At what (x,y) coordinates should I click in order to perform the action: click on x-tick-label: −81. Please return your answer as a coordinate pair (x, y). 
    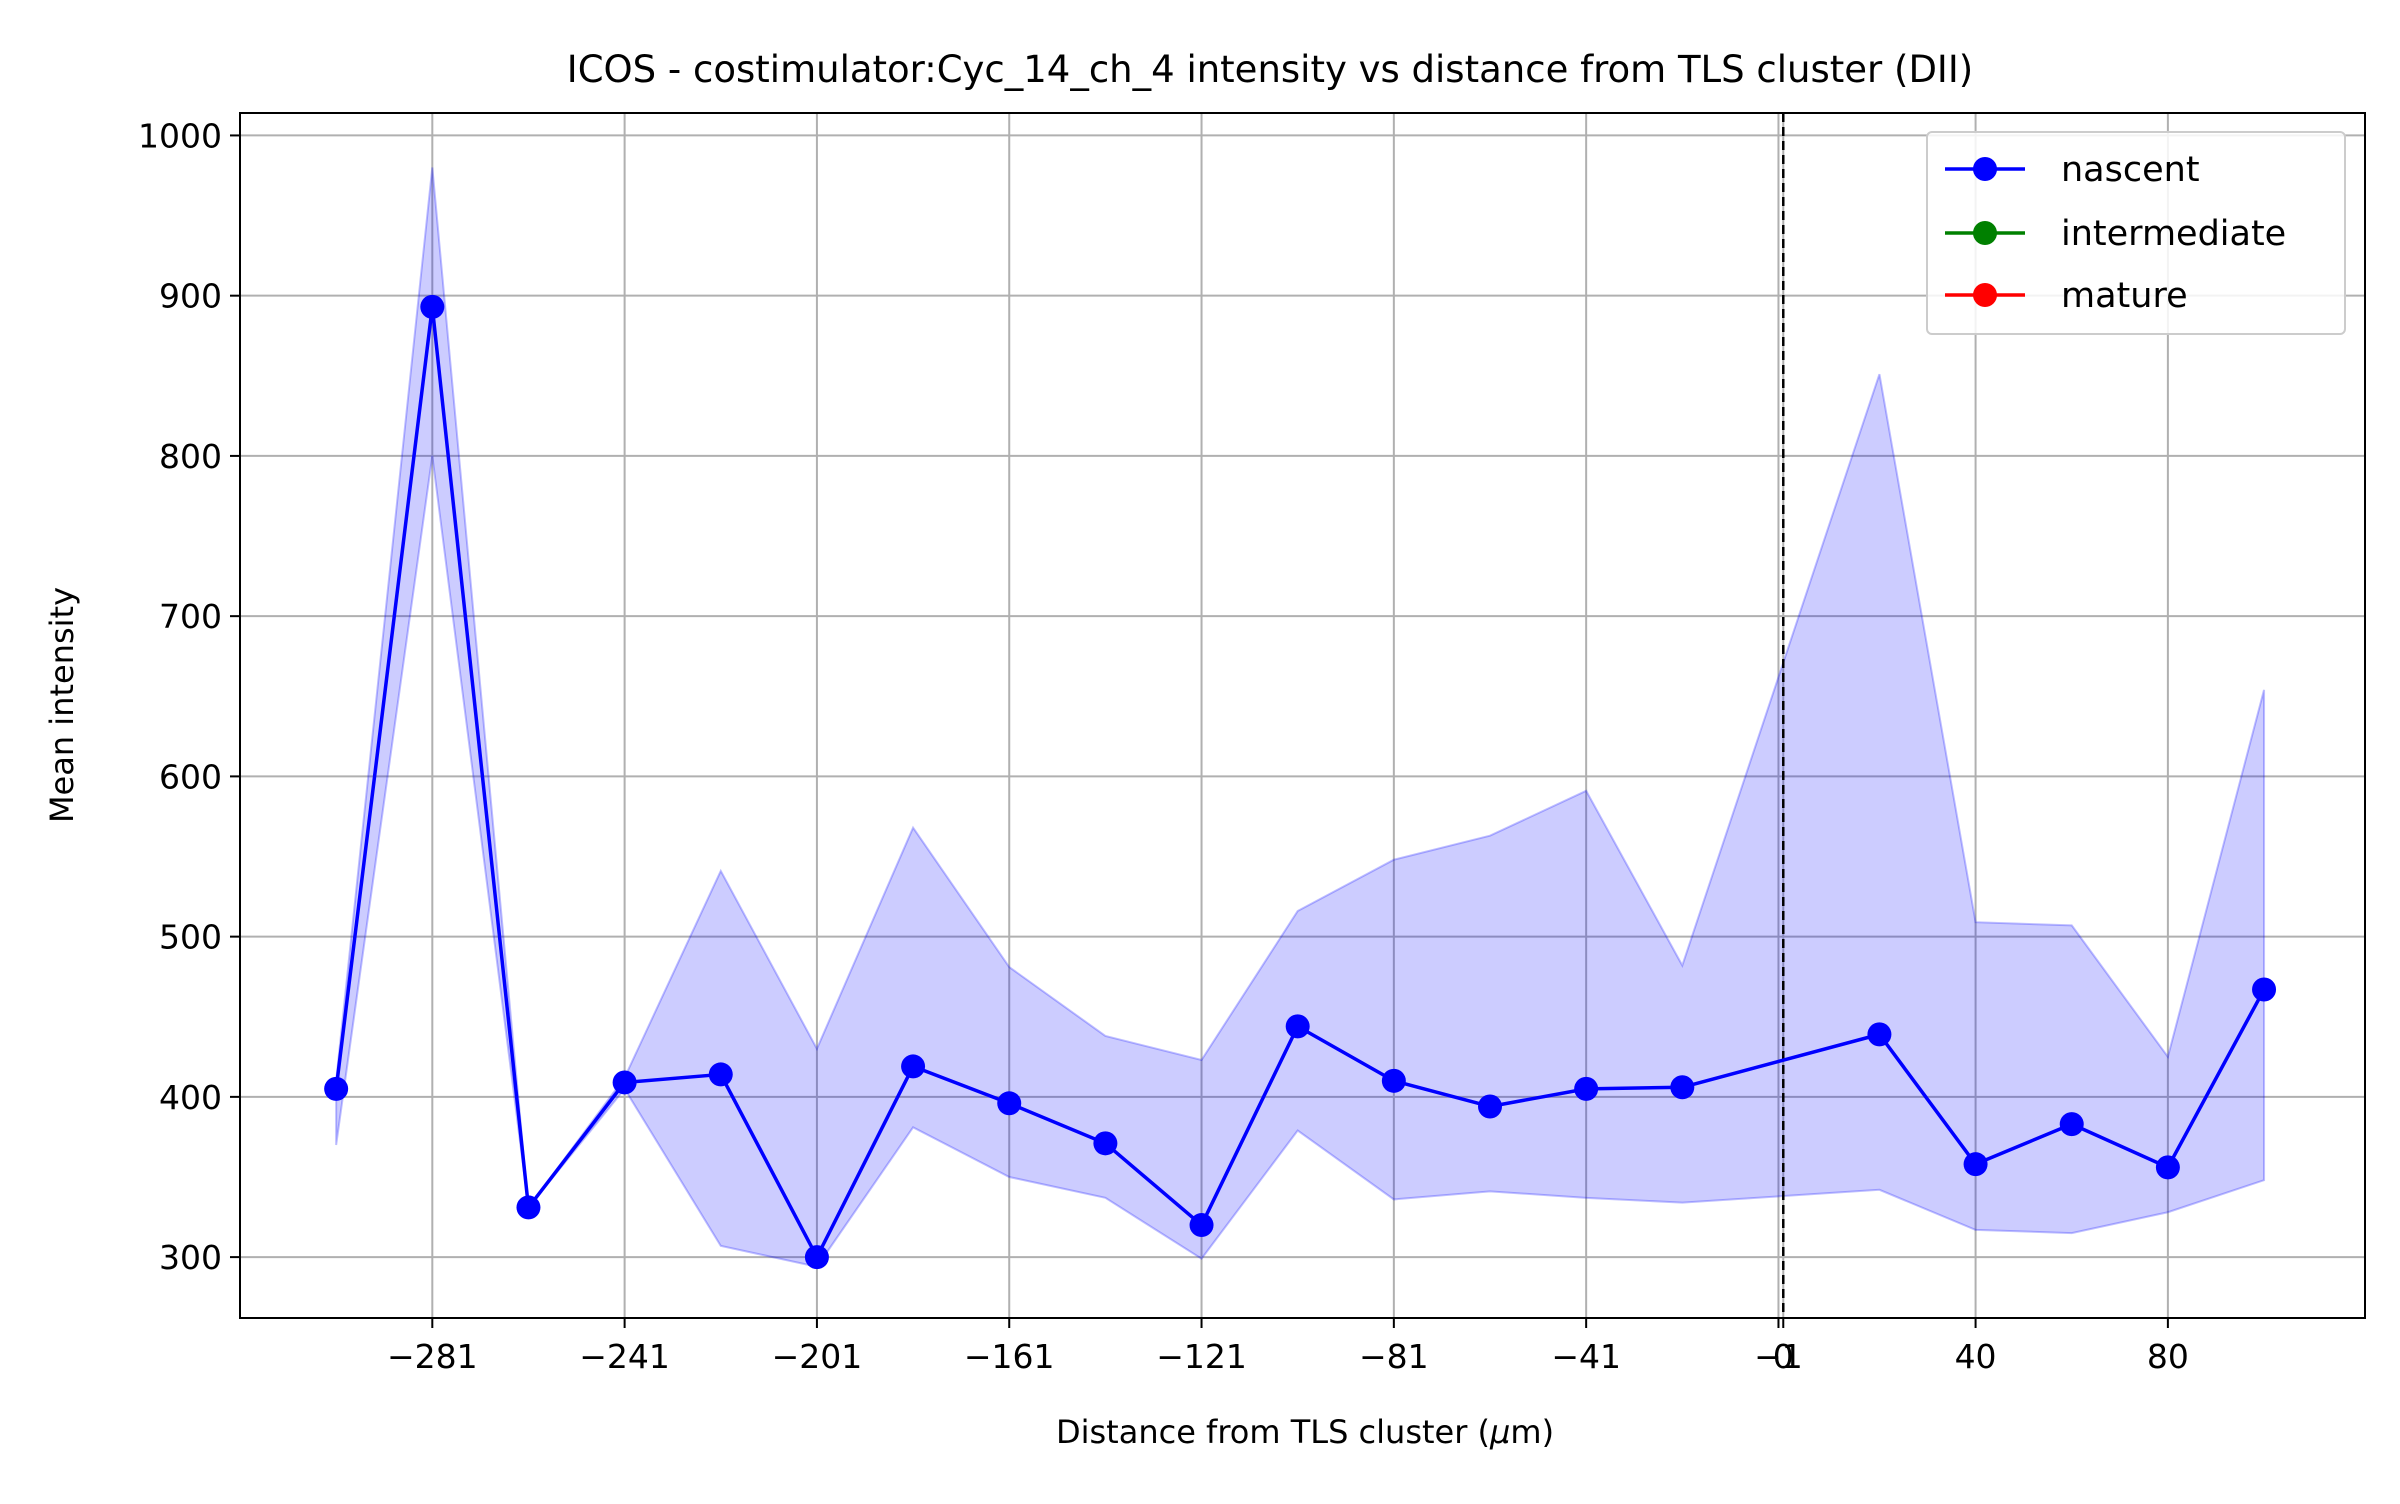
    Looking at the image, I should click on (1394, 1356).